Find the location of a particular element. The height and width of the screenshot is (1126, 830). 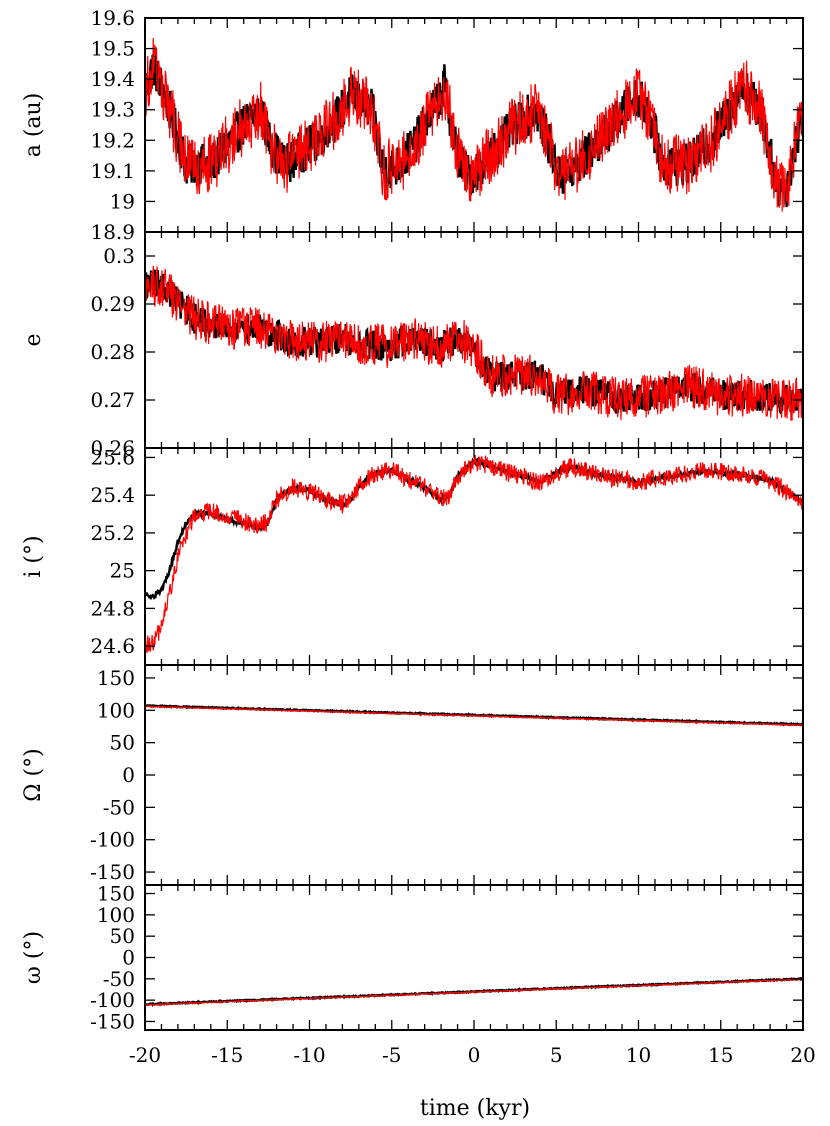

panel-frame-peri is located at coordinates (474, 957).